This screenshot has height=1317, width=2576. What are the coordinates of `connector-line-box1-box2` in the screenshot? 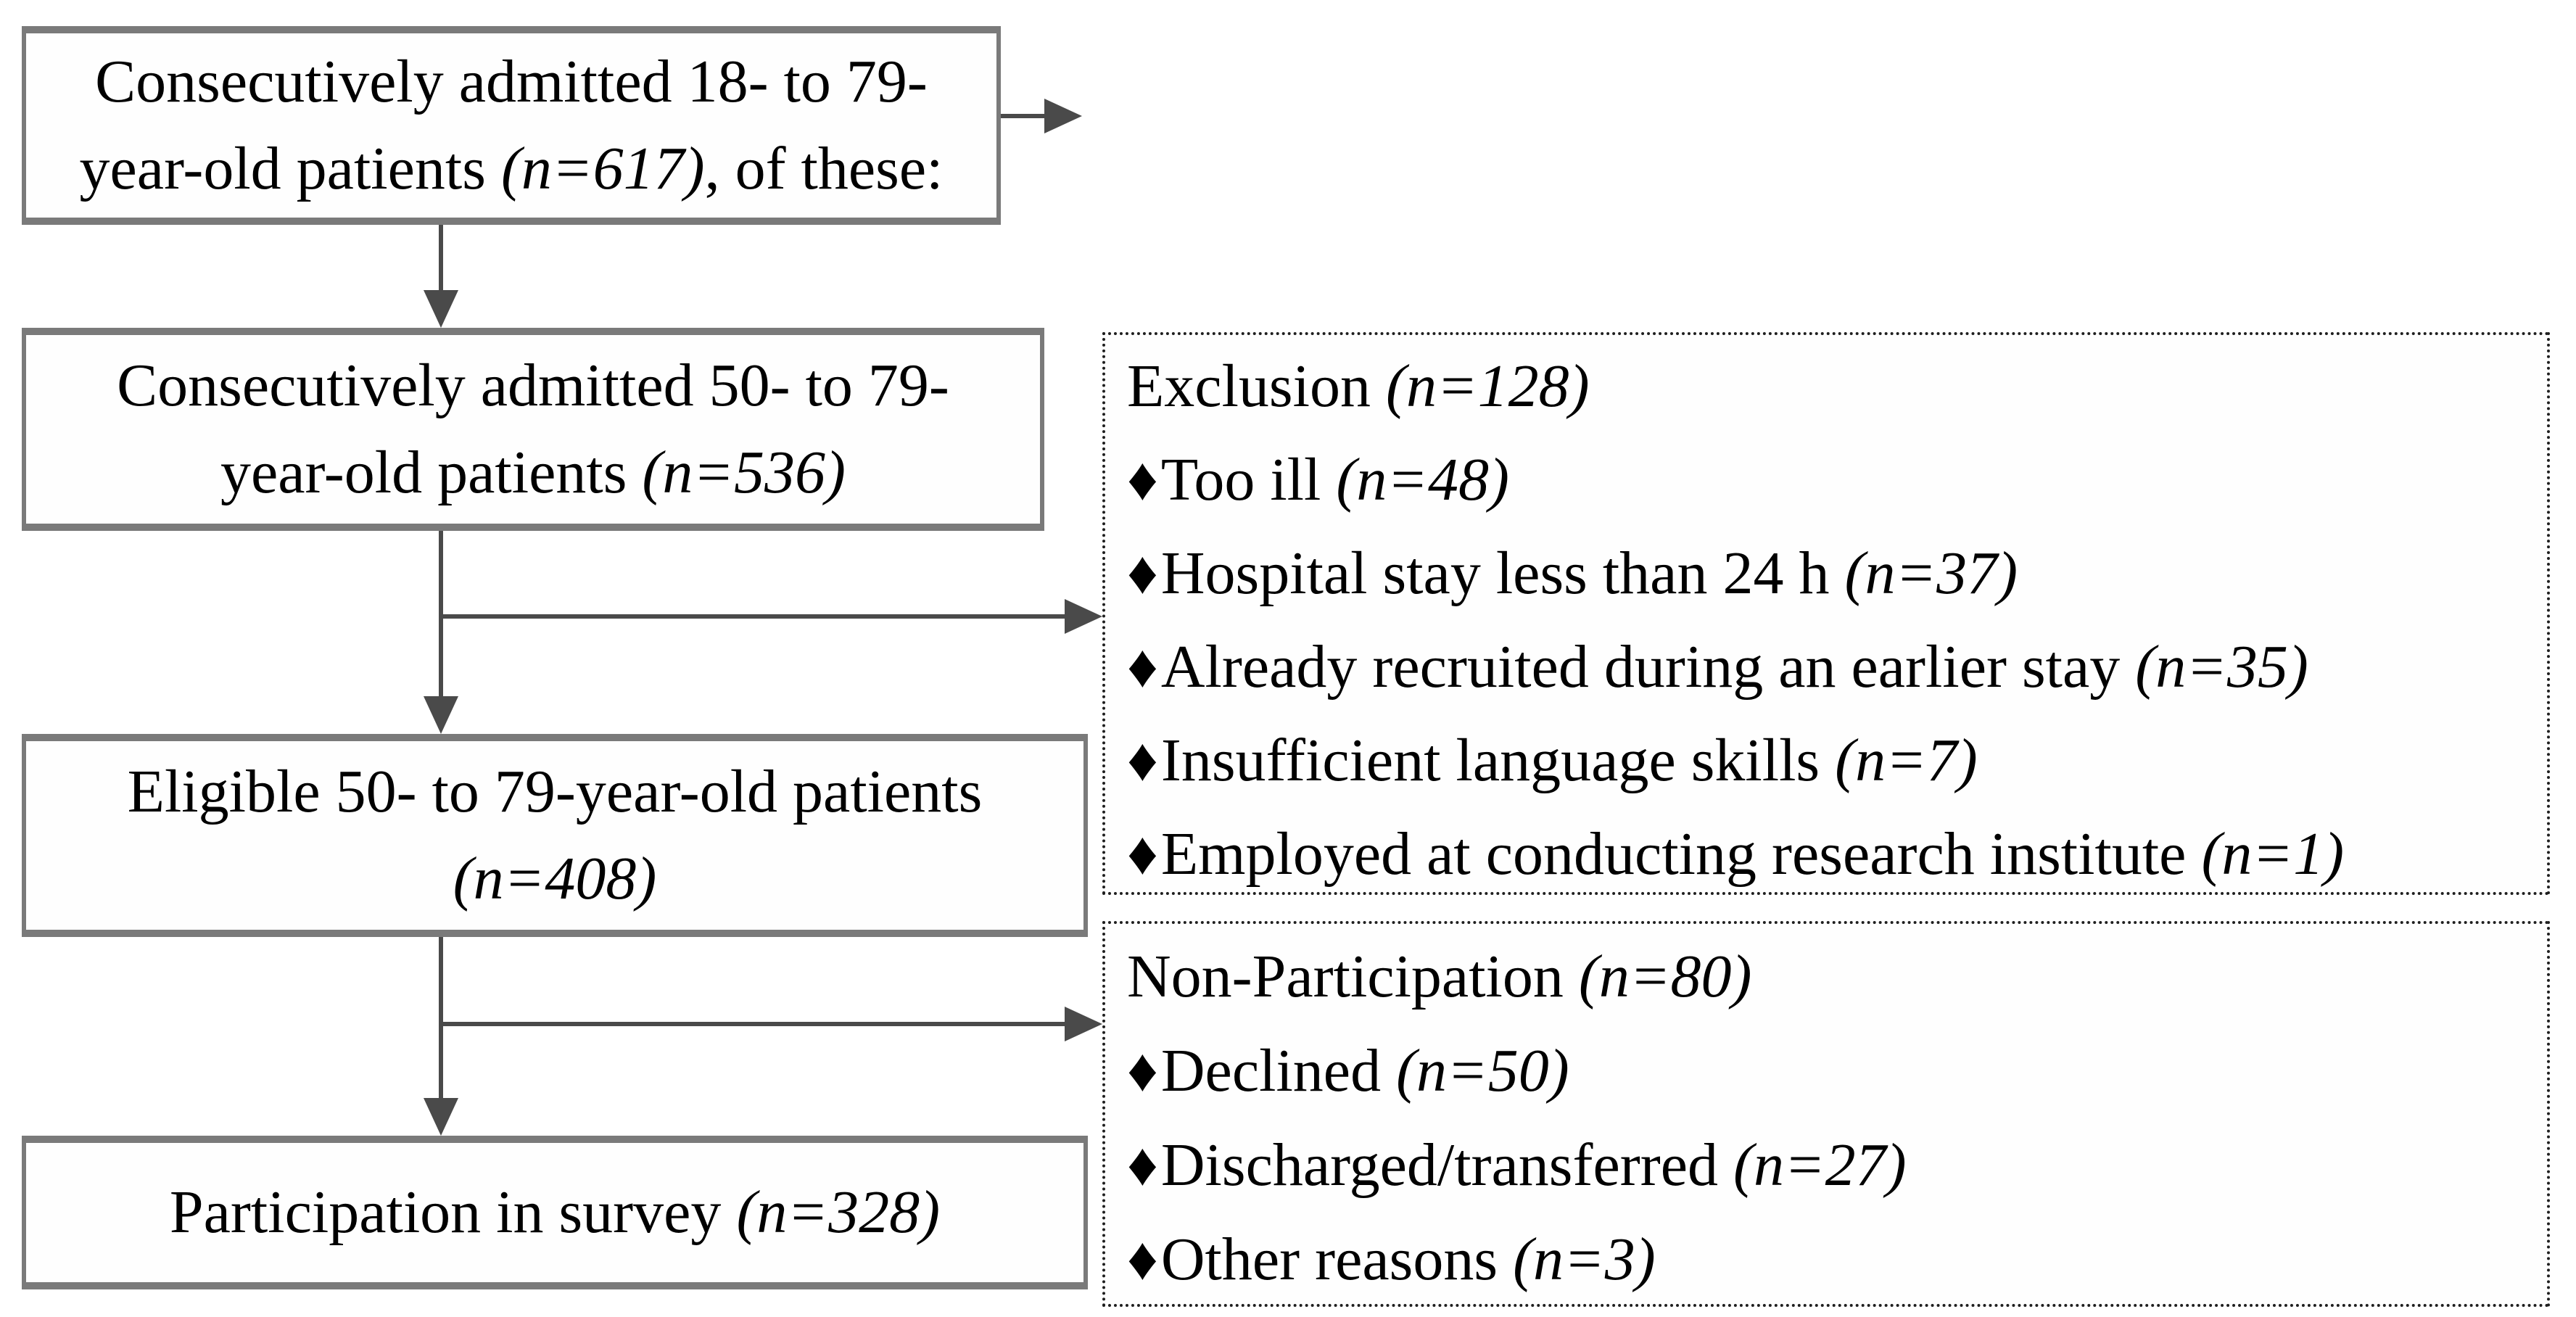 It's located at (441, 259).